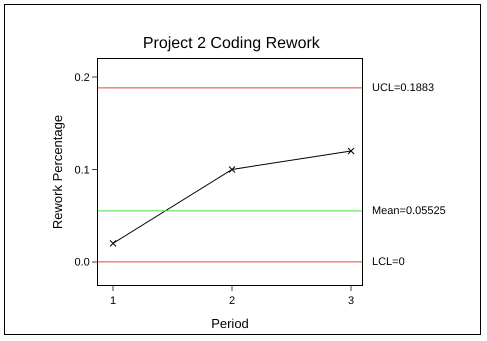 The width and height of the screenshot is (487, 341). Describe the element at coordinates (409, 211) in the screenshot. I see `ref-line-label: Mean=0.05525` at that location.